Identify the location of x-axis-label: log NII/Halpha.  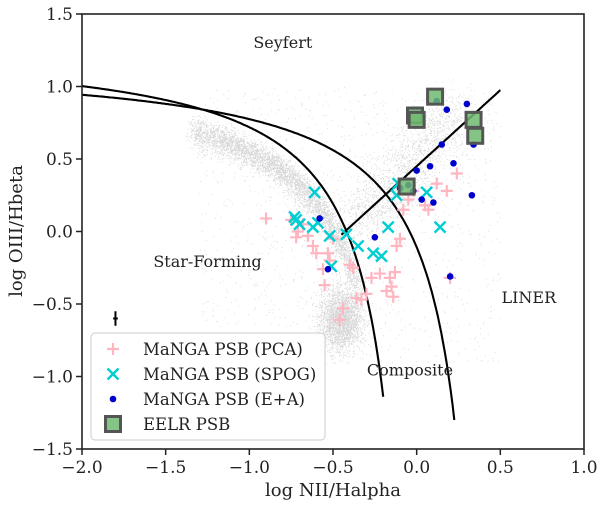
(333, 490).